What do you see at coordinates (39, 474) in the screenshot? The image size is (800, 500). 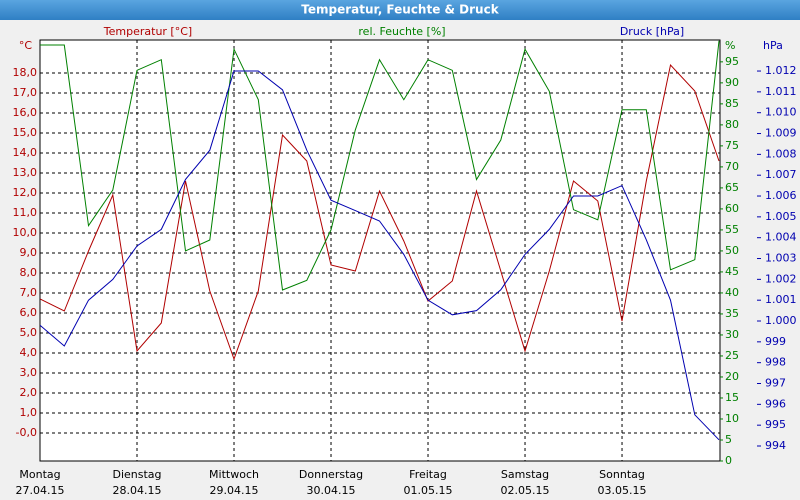 I see `x-tick-label: Montag` at bounding box center [39, 474].